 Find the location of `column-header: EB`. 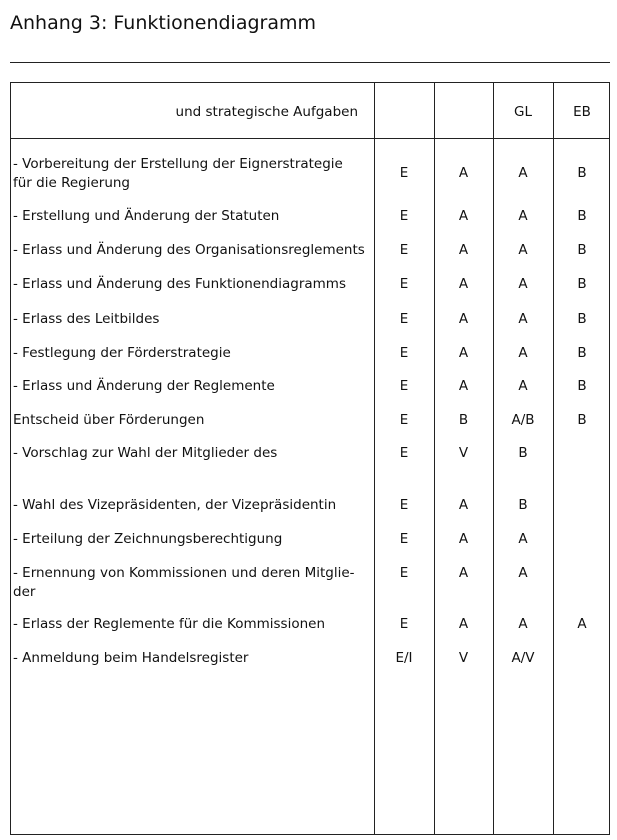

column-header: EB is located at coordinates (582, 112).